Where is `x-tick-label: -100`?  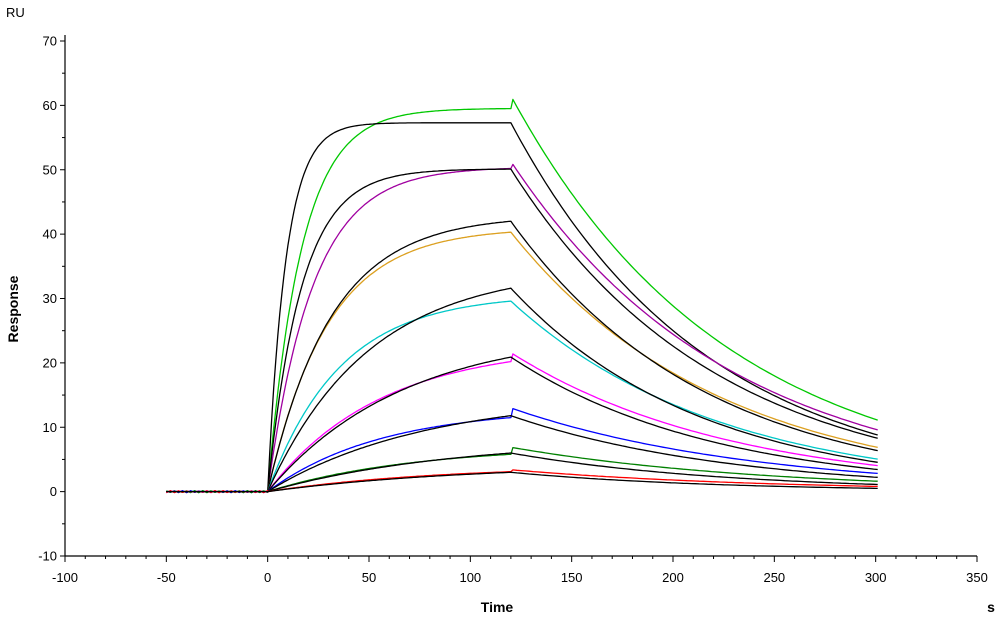 x-tick-label: -100 is located at coordinates (65, 577).